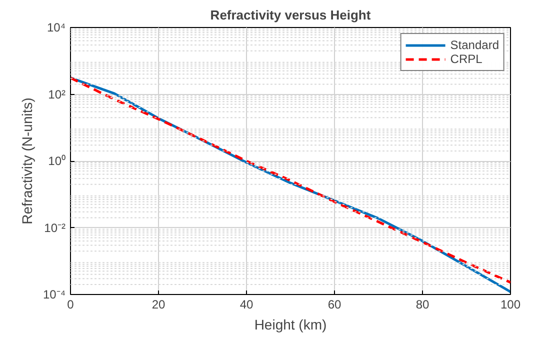 The height and width of the screenshot is (337, 560). What do you see at coordinates (423, 305) in the screenshot?
I see `x-tick-label: 80` at bounding box center [423, 305].